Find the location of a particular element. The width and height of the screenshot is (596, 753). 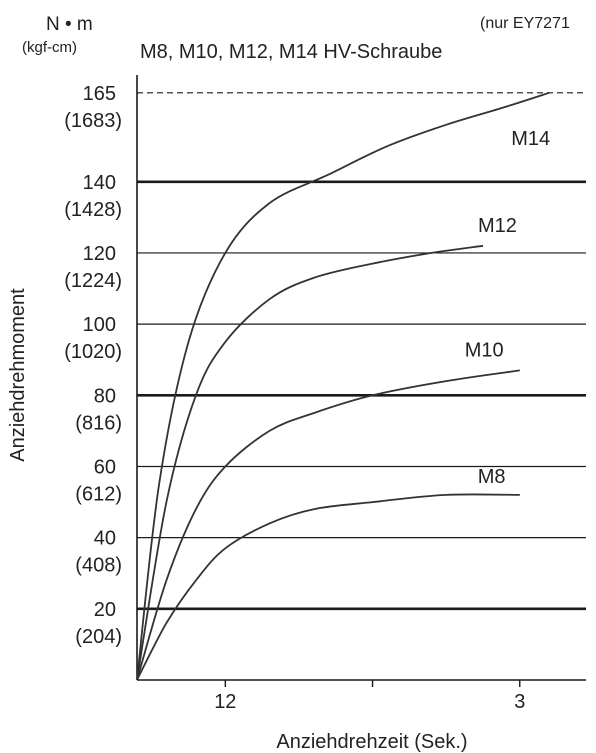

chart-note: (nur EY7271 is located at coordinates (525, 23).